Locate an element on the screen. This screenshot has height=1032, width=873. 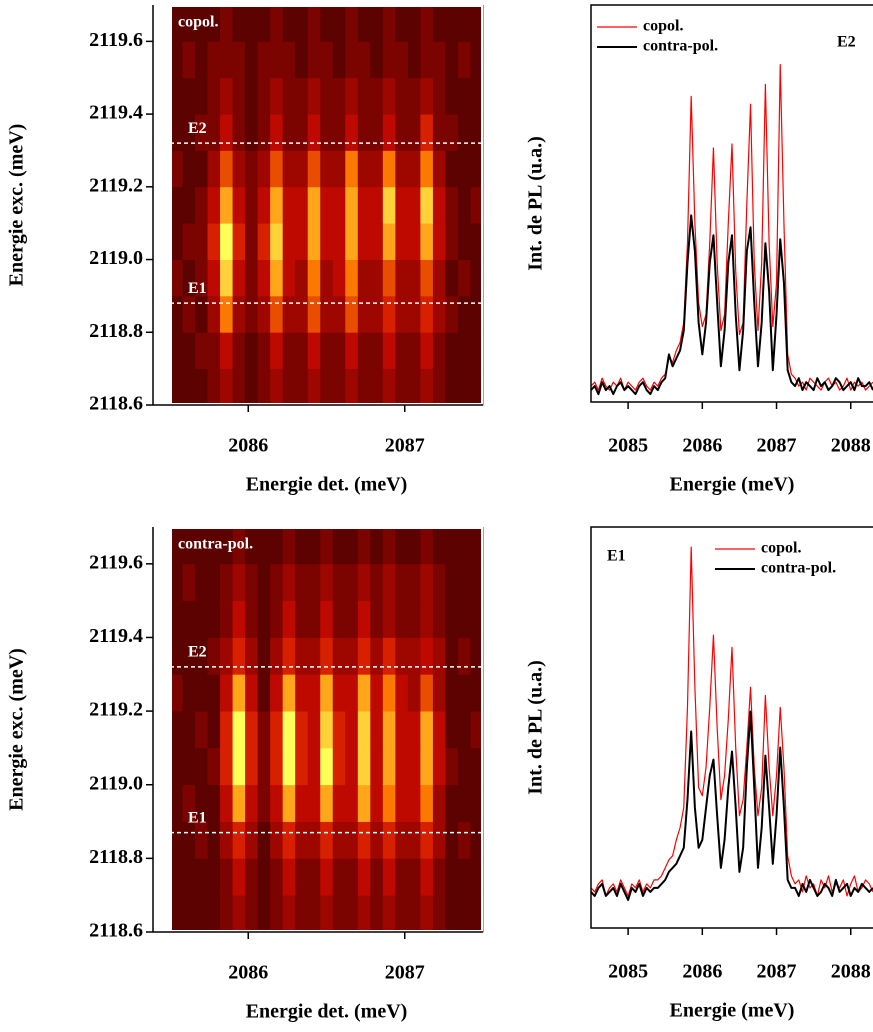
legend-label: contra-pol. is located at coordinates (798, 568).